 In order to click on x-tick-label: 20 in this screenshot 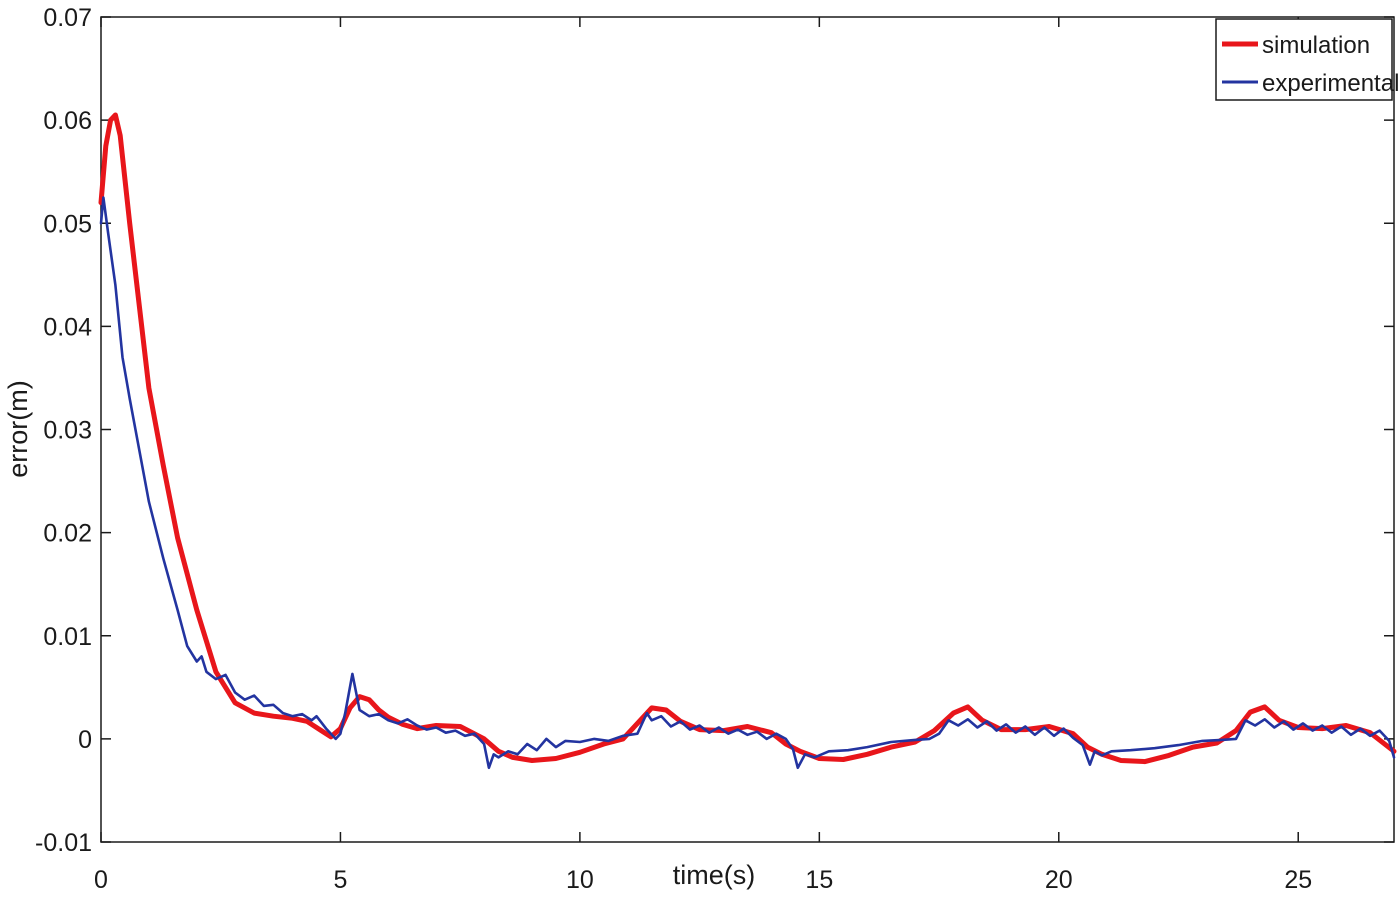, I will do `click(1059, 880)`.